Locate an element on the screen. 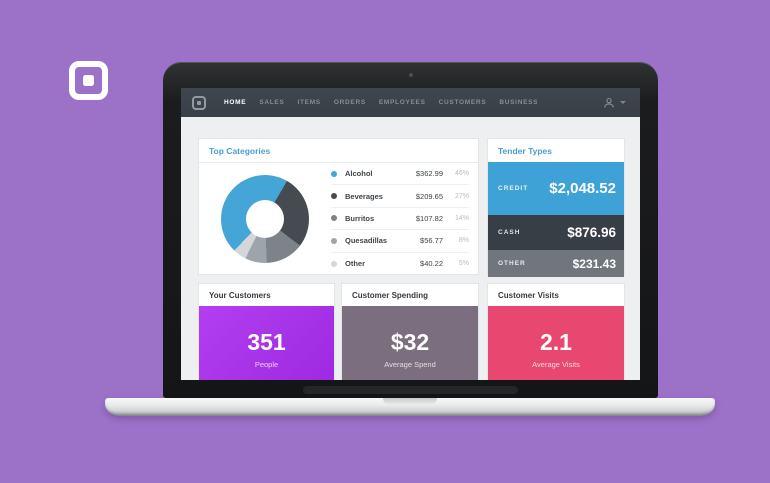  laptop-base is located at coordinates (410, 407).